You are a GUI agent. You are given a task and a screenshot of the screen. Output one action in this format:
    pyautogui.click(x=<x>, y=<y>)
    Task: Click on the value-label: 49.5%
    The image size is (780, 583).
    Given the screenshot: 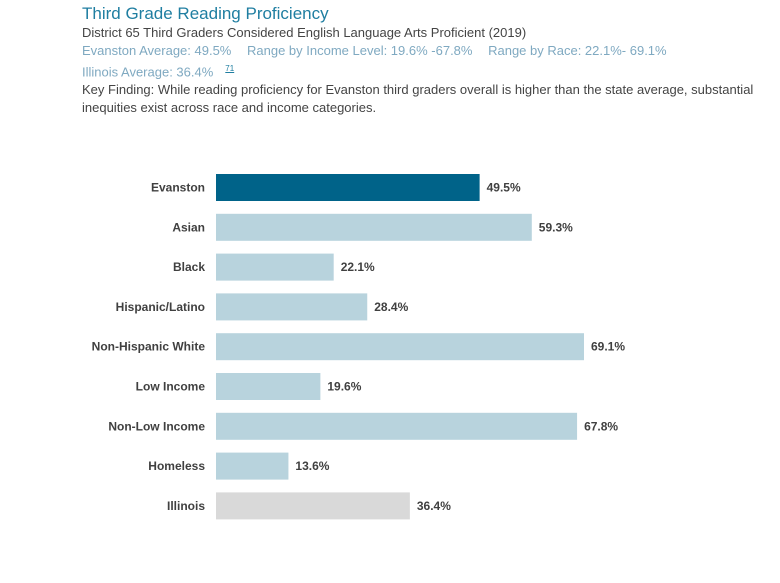 What is the action you would take?
    pyautogui.click(x=504, y=188)
    